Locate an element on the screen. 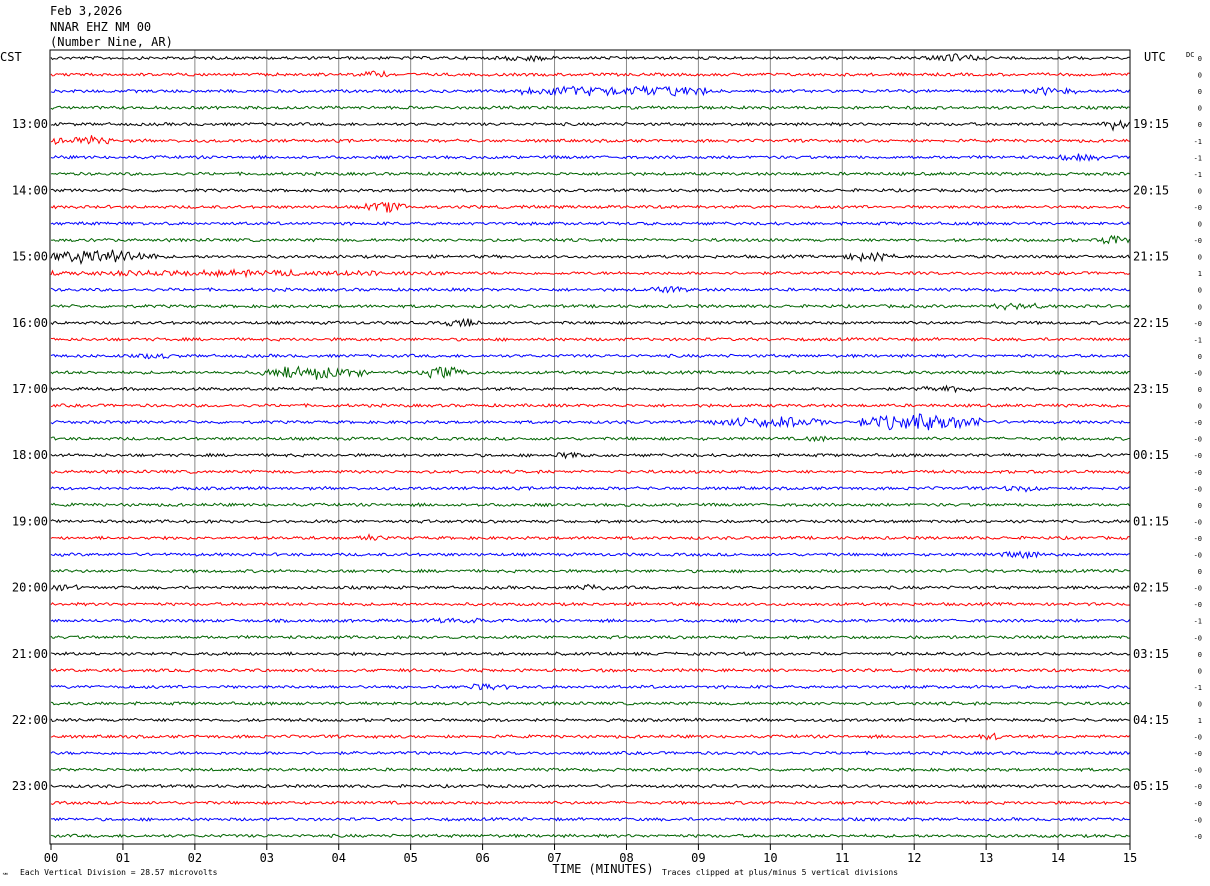  corner-mark: ℠ is located at coordinates (5, 876).